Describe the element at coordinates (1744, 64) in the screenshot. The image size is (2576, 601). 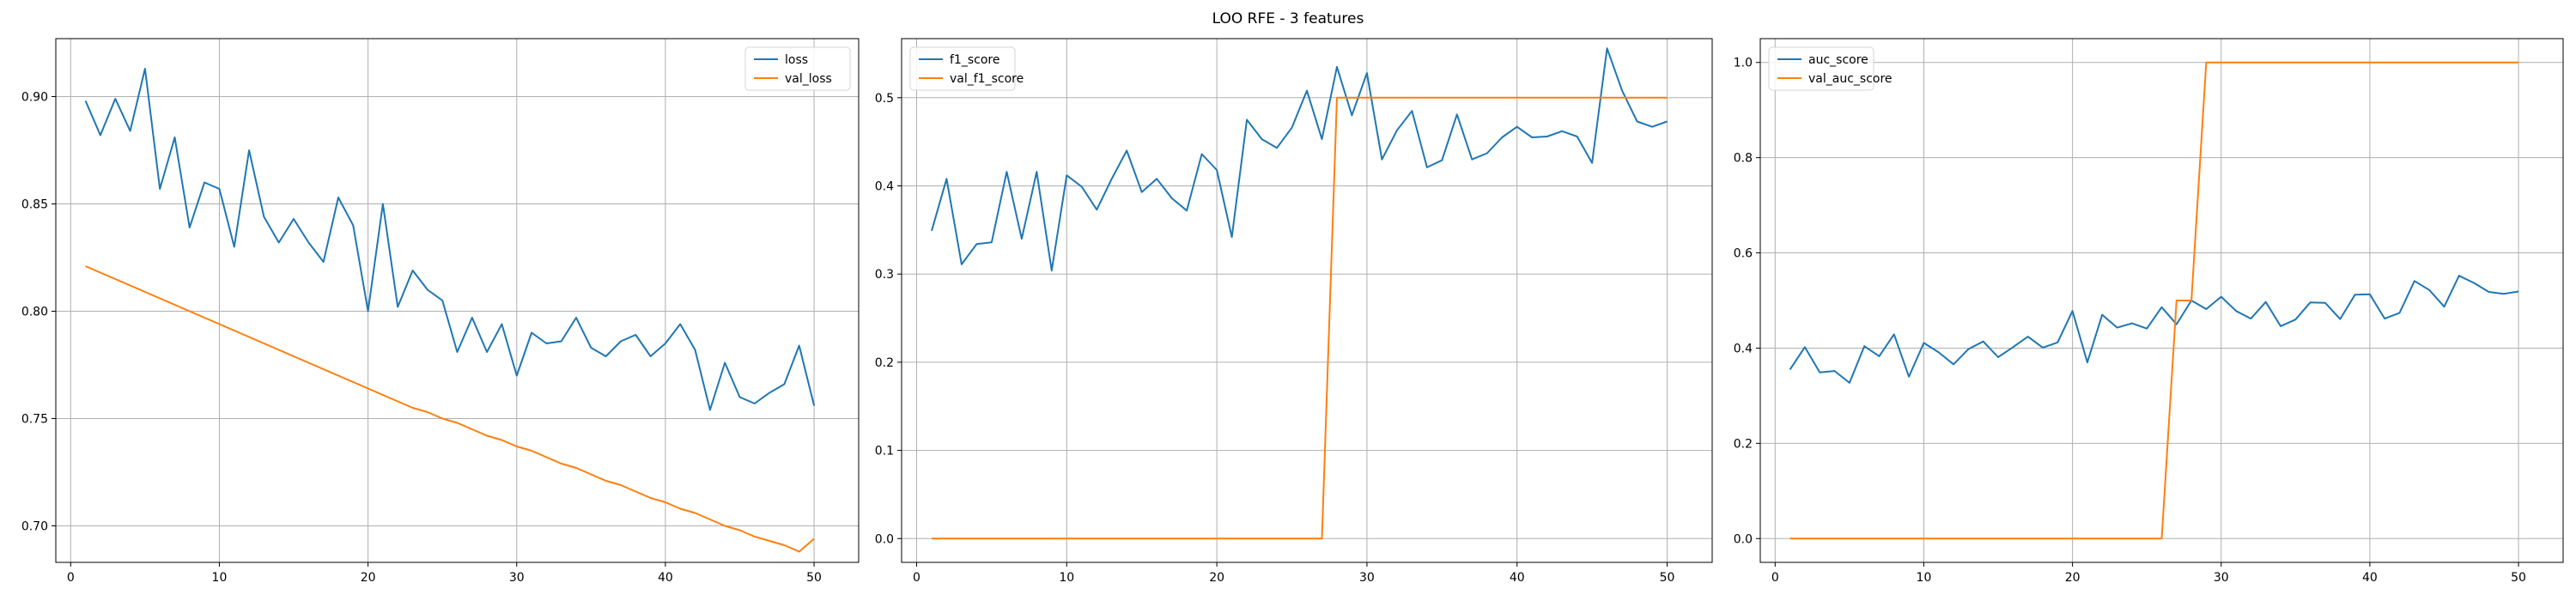
I see `y-tick-label: 1.0` at that location.